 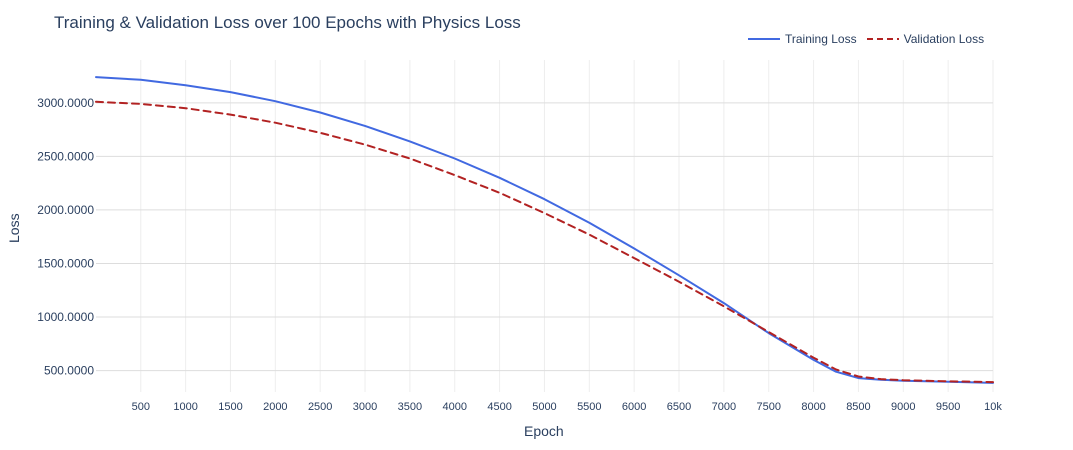 What do you see at coordinates (65, 317) in the screenshot?
I see `y-tick-label: 1000.0000` at bounding box center [65, 317].